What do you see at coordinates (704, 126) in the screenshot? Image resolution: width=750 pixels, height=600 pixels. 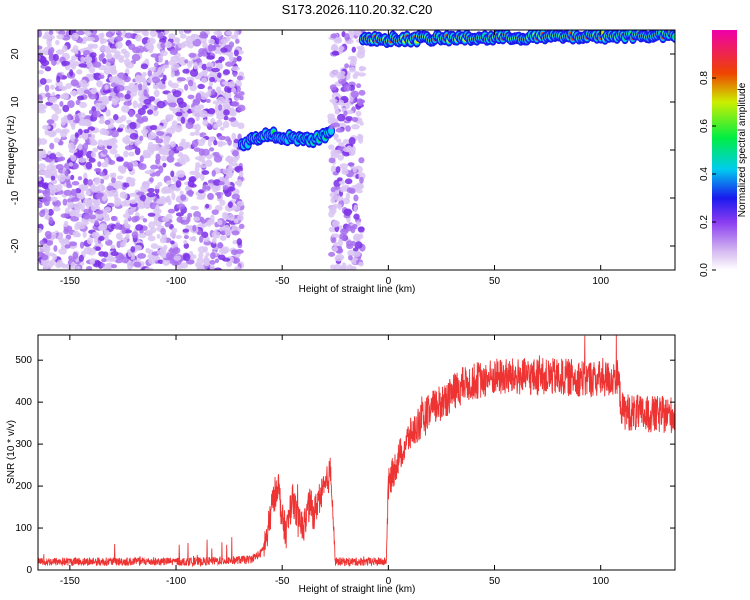 I see `colorbar-tick-label: 0.6` at bounding box center [704, 126].